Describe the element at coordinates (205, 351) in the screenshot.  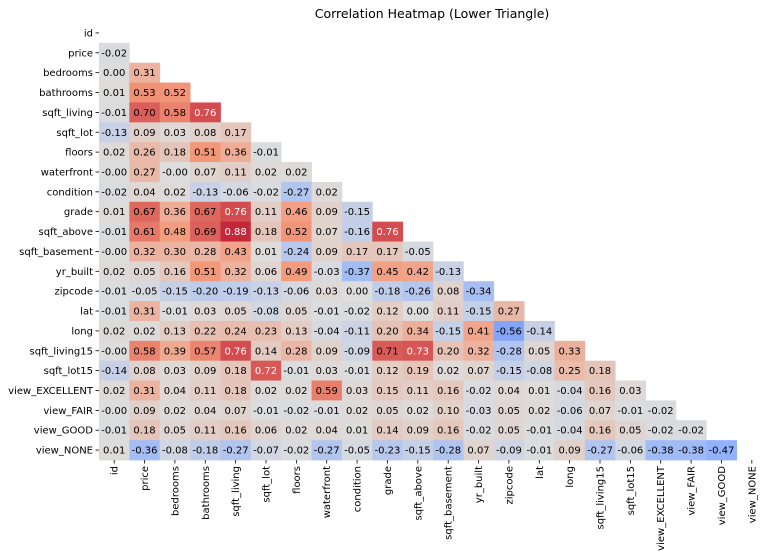
I see `cell-value-label: 0.57` at that location.